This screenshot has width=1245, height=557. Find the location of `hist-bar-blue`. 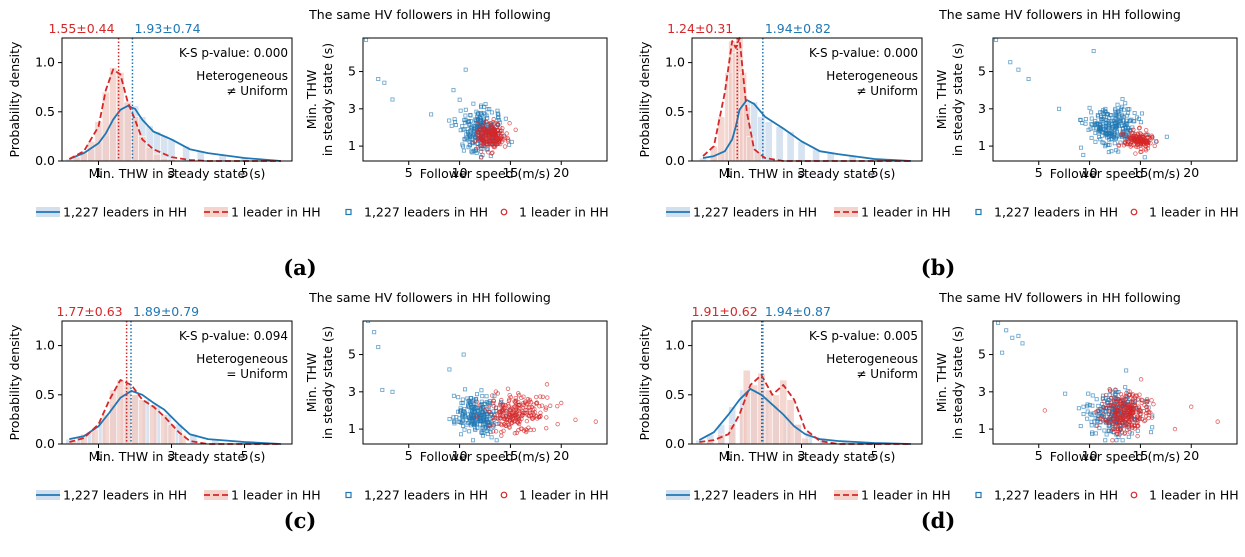

hist-bar-blue is located at coordinates (779, 144).